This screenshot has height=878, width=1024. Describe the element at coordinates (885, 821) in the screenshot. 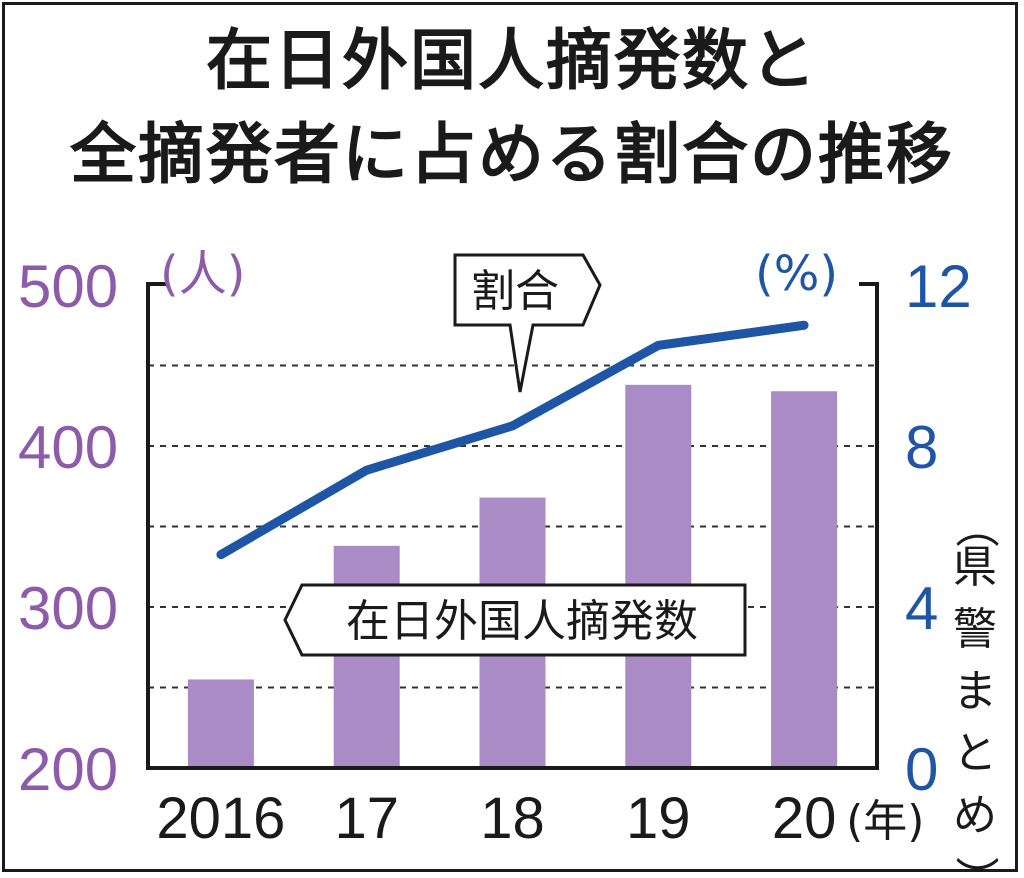

I see `x-axis-unit: (年)` at that location.